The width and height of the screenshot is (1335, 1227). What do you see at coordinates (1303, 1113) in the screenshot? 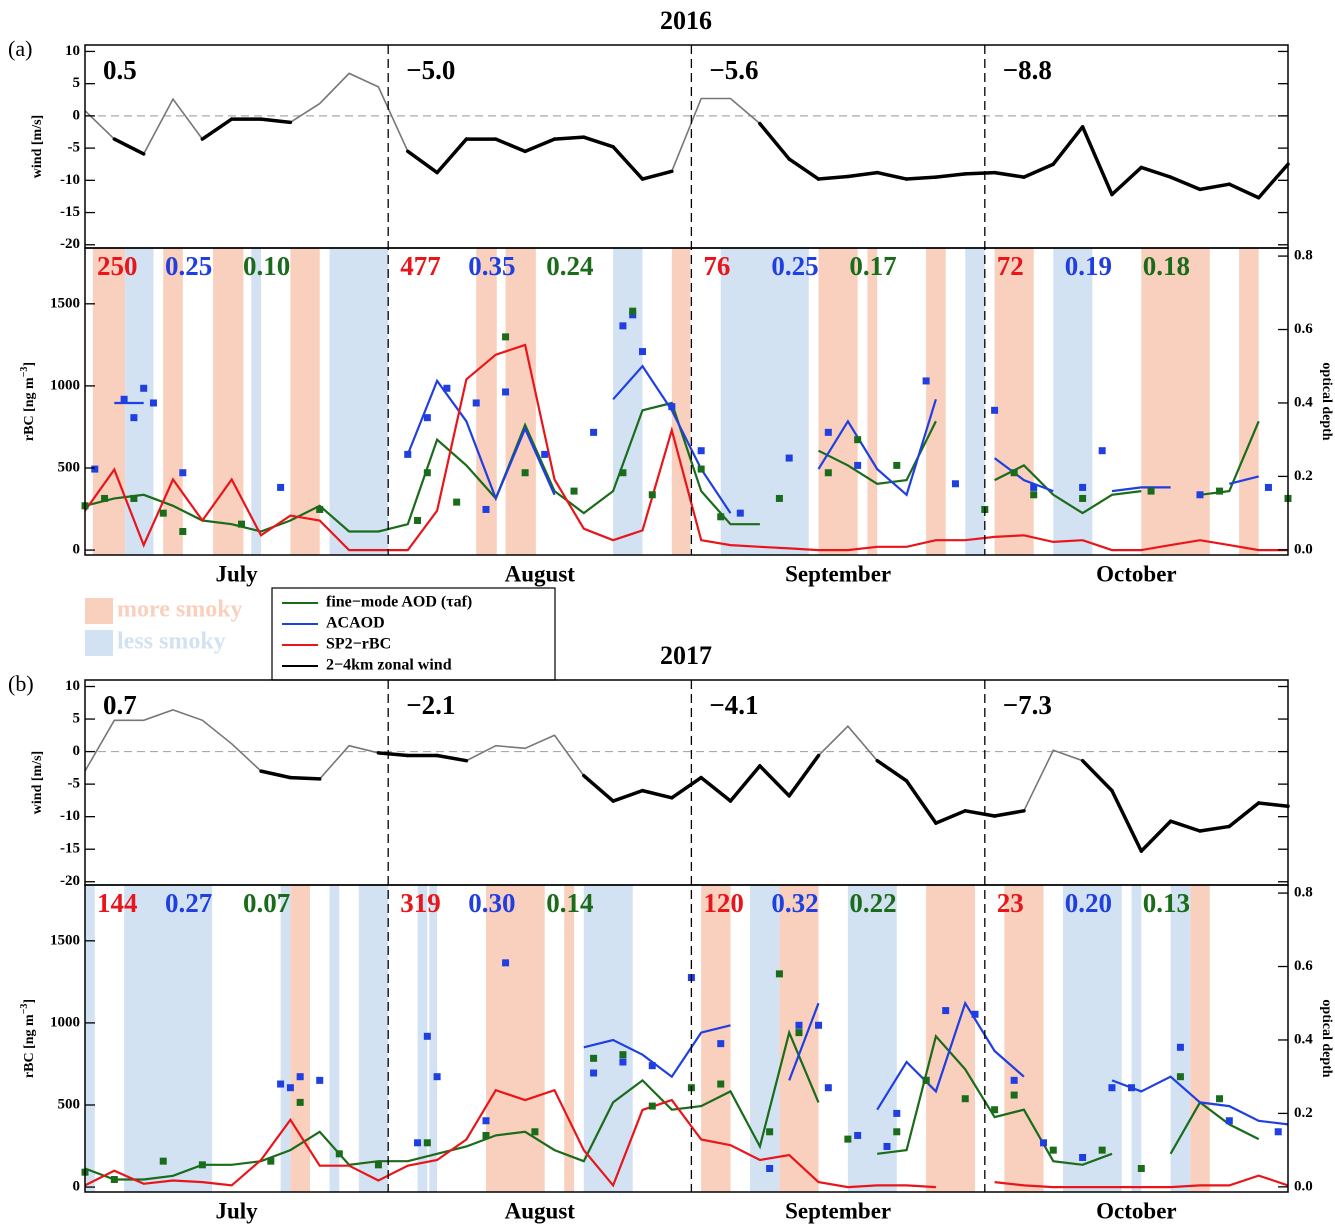
I see `y2-tick-label: 0.2` at bounding box center [1303, 1113].